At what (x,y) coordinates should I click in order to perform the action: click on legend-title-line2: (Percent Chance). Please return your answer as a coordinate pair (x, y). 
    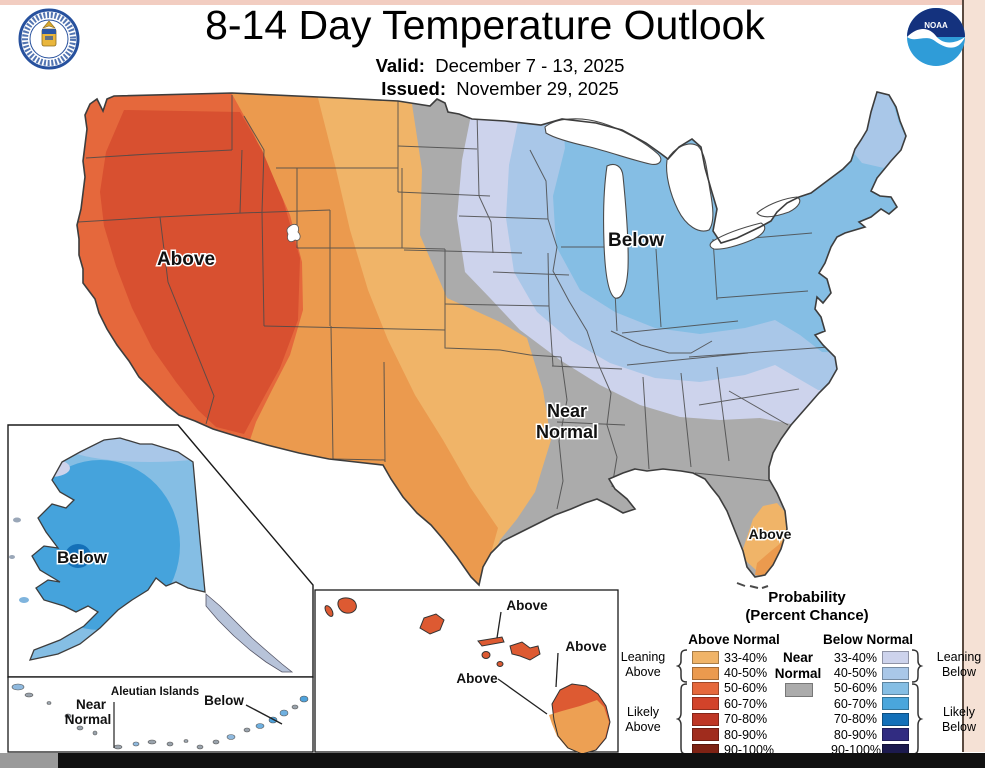
    Looking at the image, I should click on (807, 615).